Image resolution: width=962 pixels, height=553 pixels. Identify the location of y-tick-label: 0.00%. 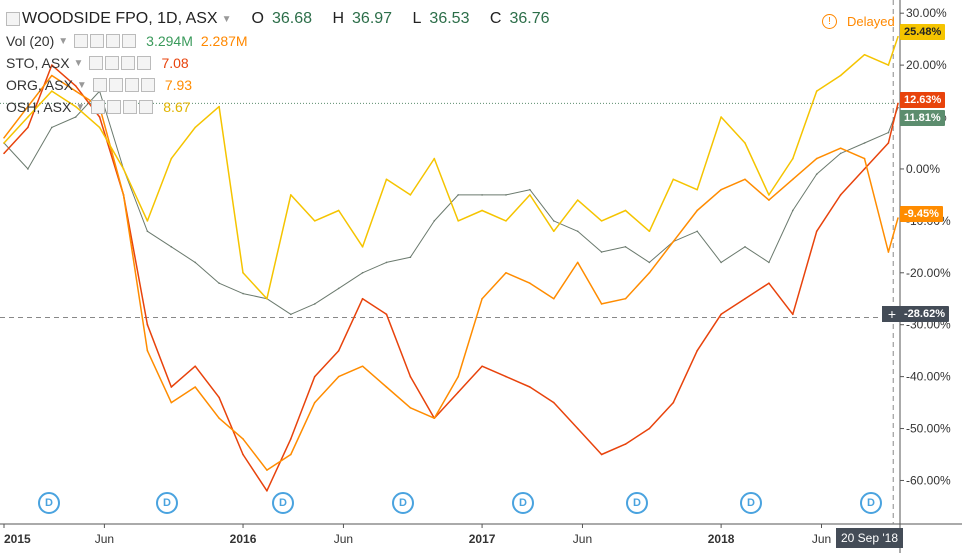
(923, 169).